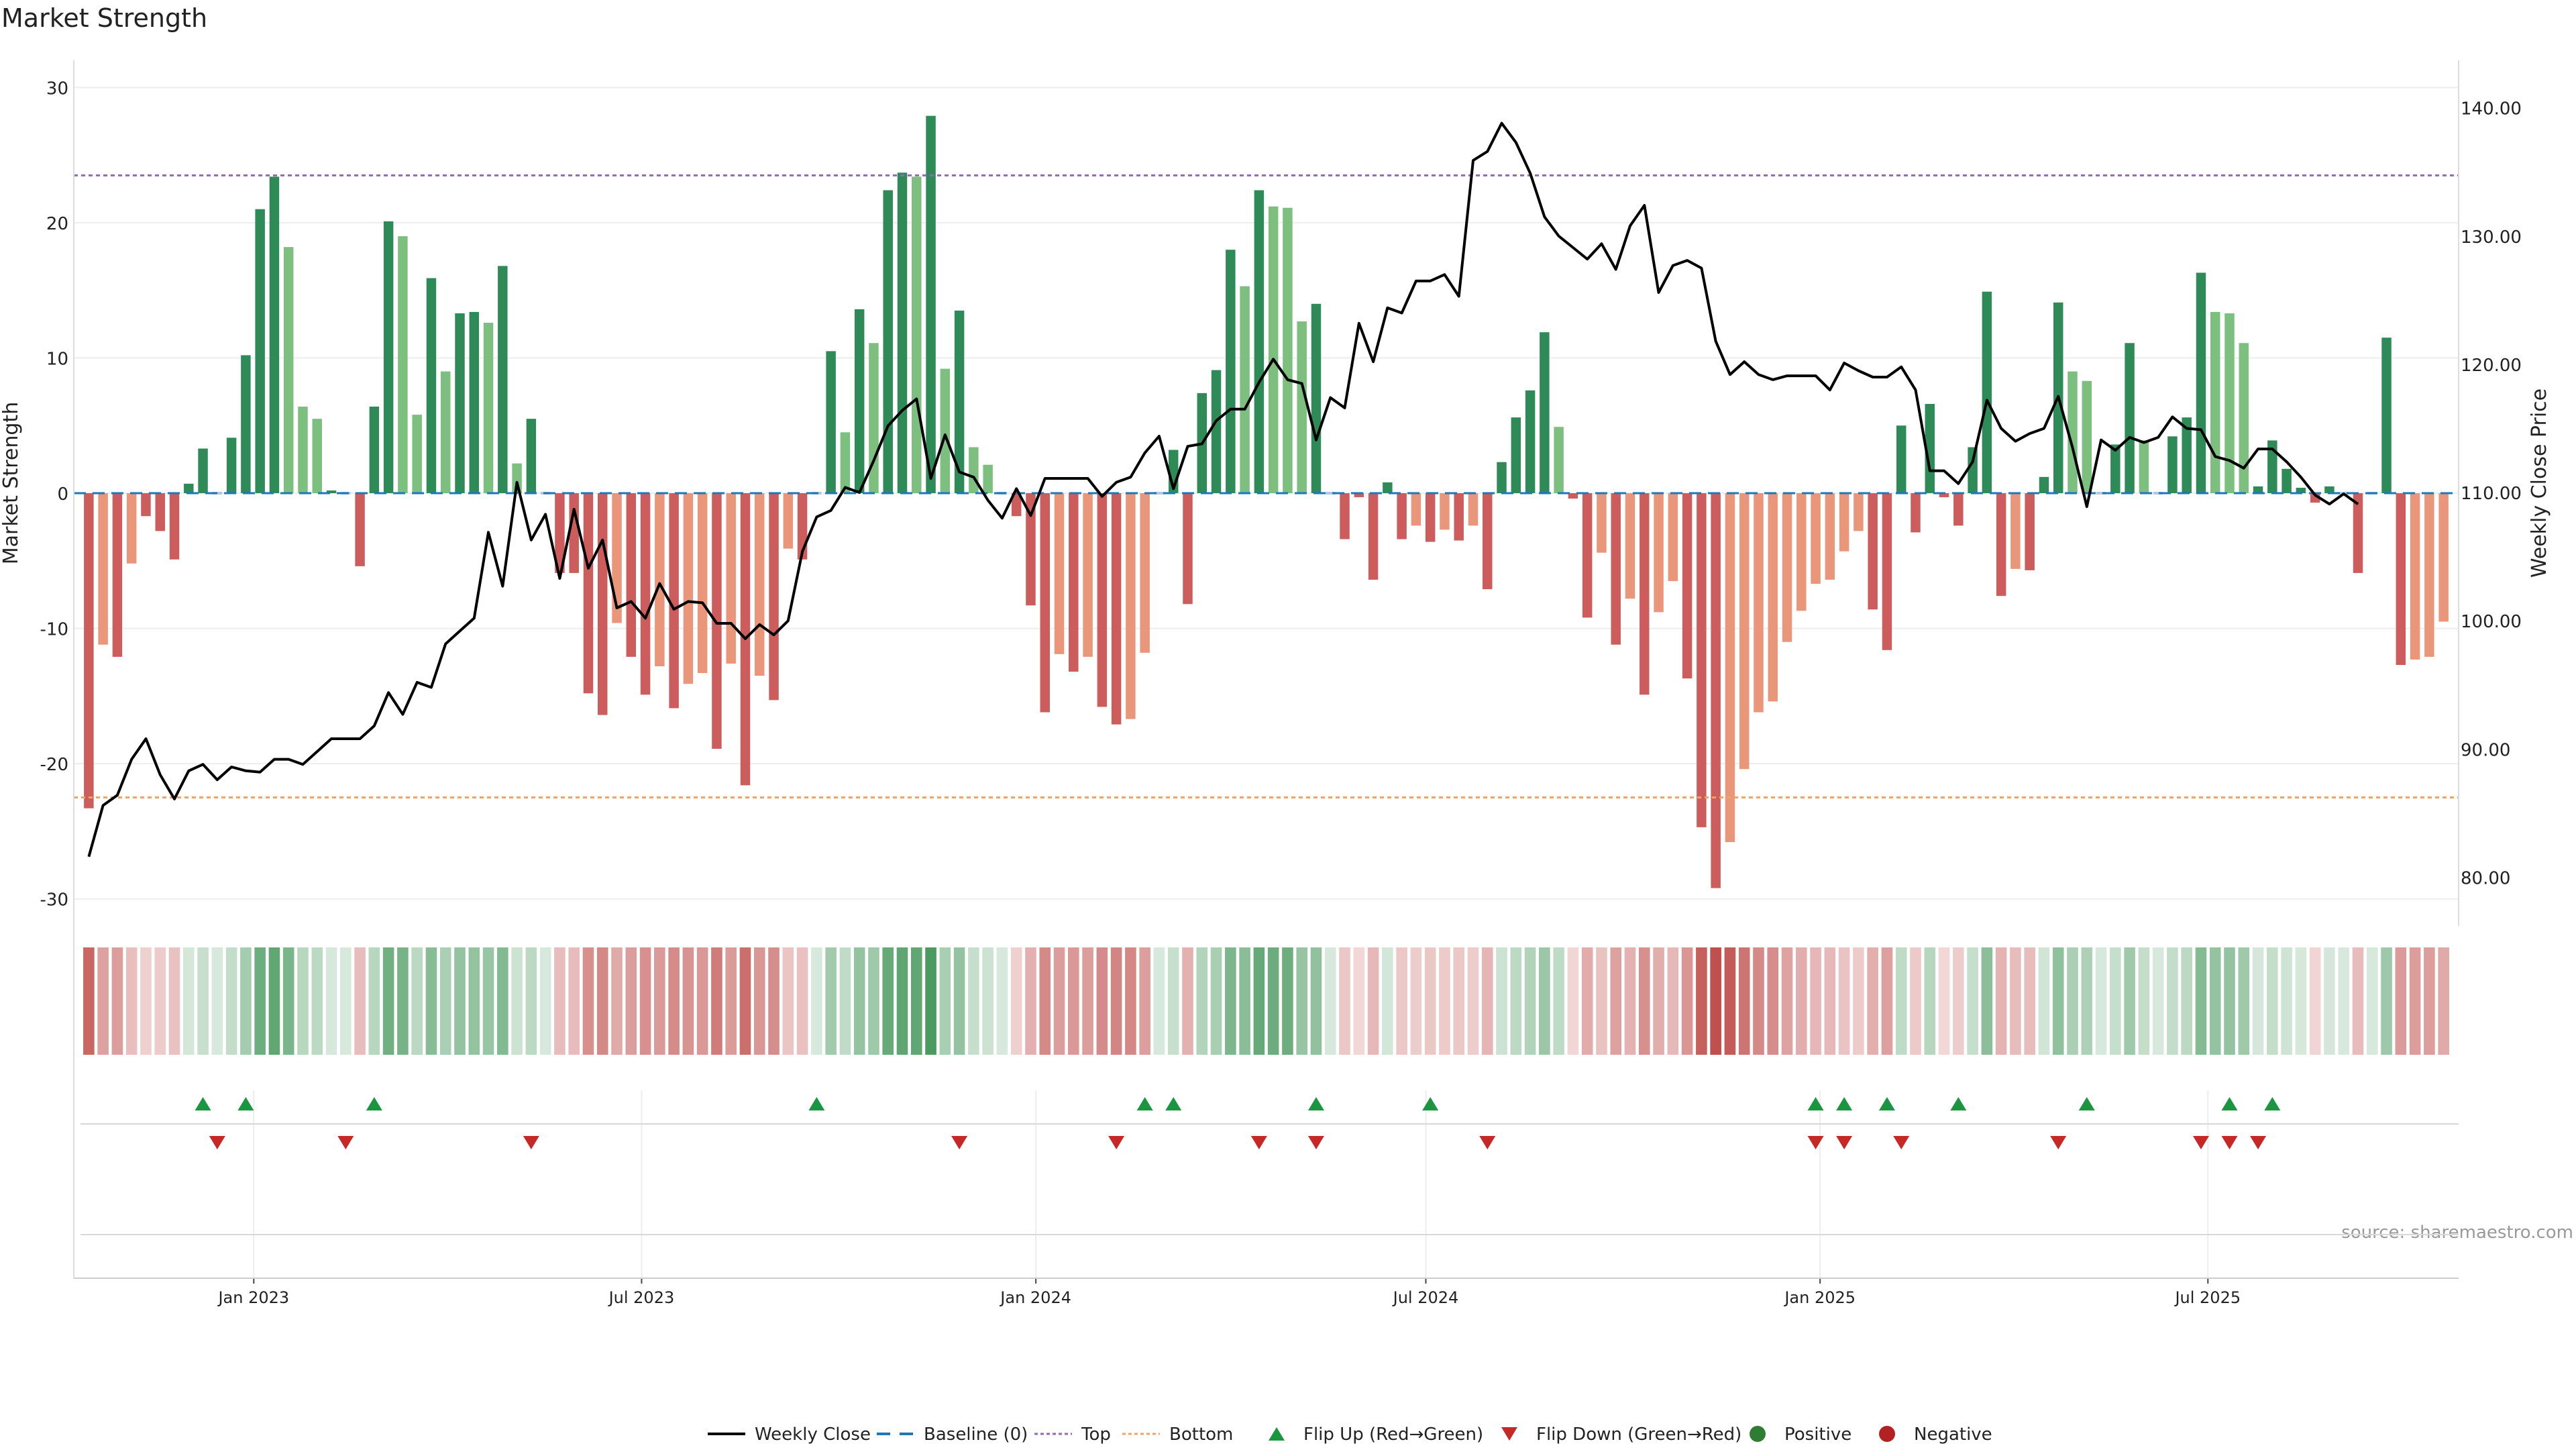 The image size is (2576, 1452). What do you see at coordinates (253, 1298) in the screenshot?
I see `x-tick-label: Jan 2023` at bounding box center [253, 1298].